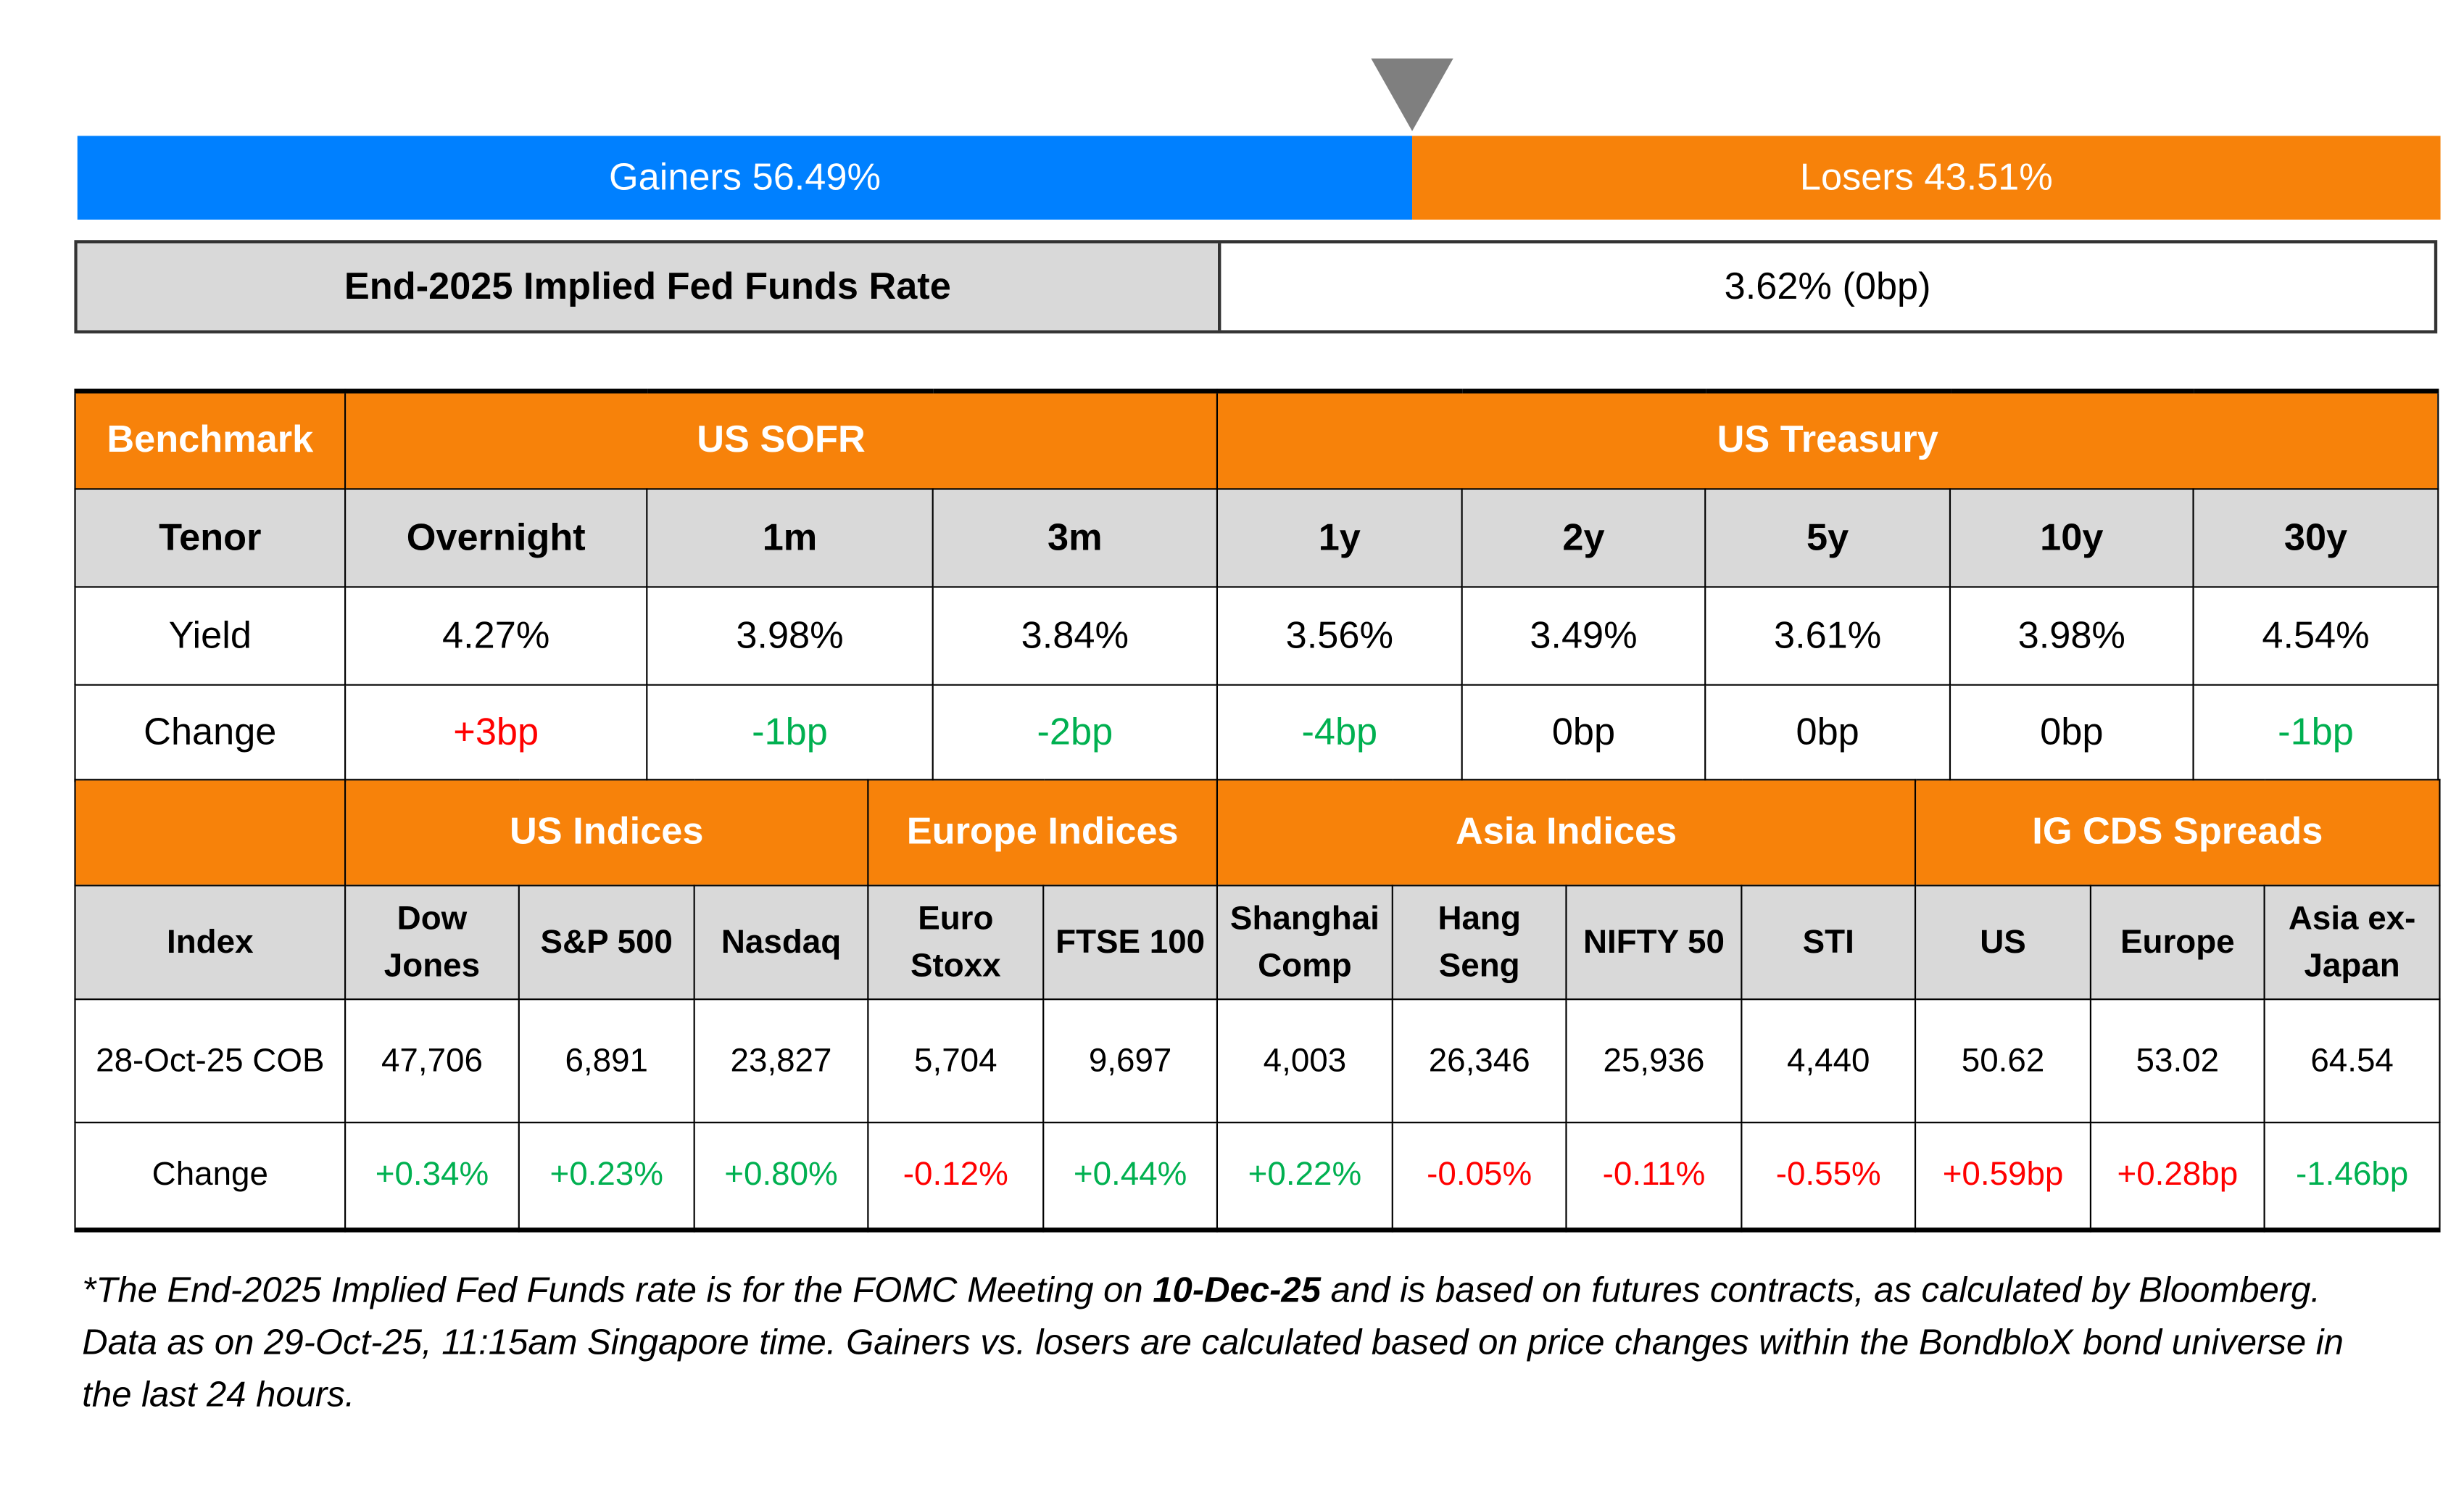 Image resolution: width=2464 pixels, height=1490 pixels. Describe the element at coordinates (1479, 1061) in the screenshot. I see `index-value-cell: 26,346` at that location.